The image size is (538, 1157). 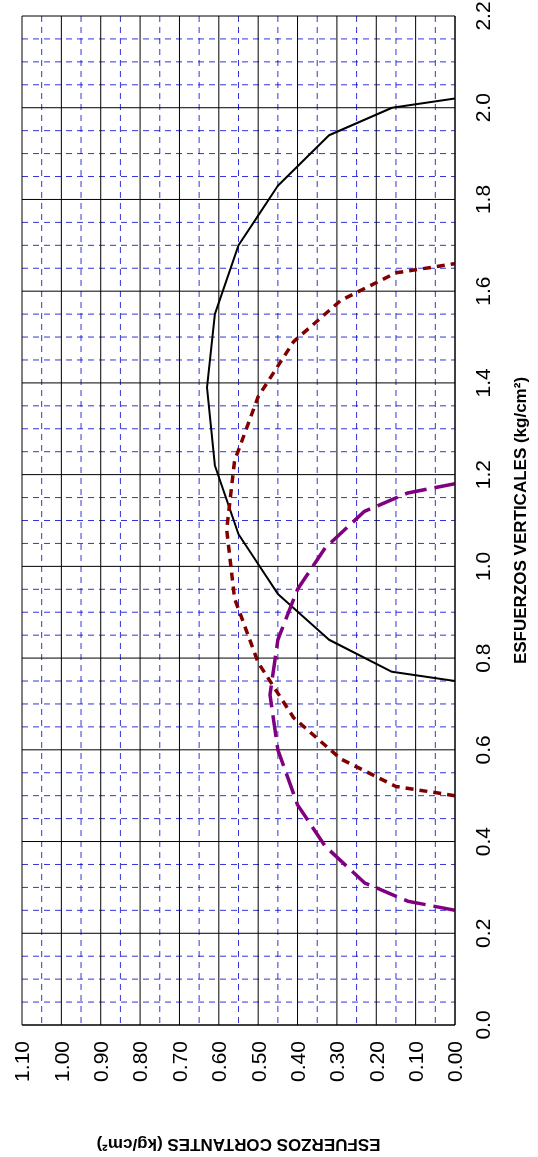 I want to click on y-tick-label: 1.0, so click(x=483, y=566).